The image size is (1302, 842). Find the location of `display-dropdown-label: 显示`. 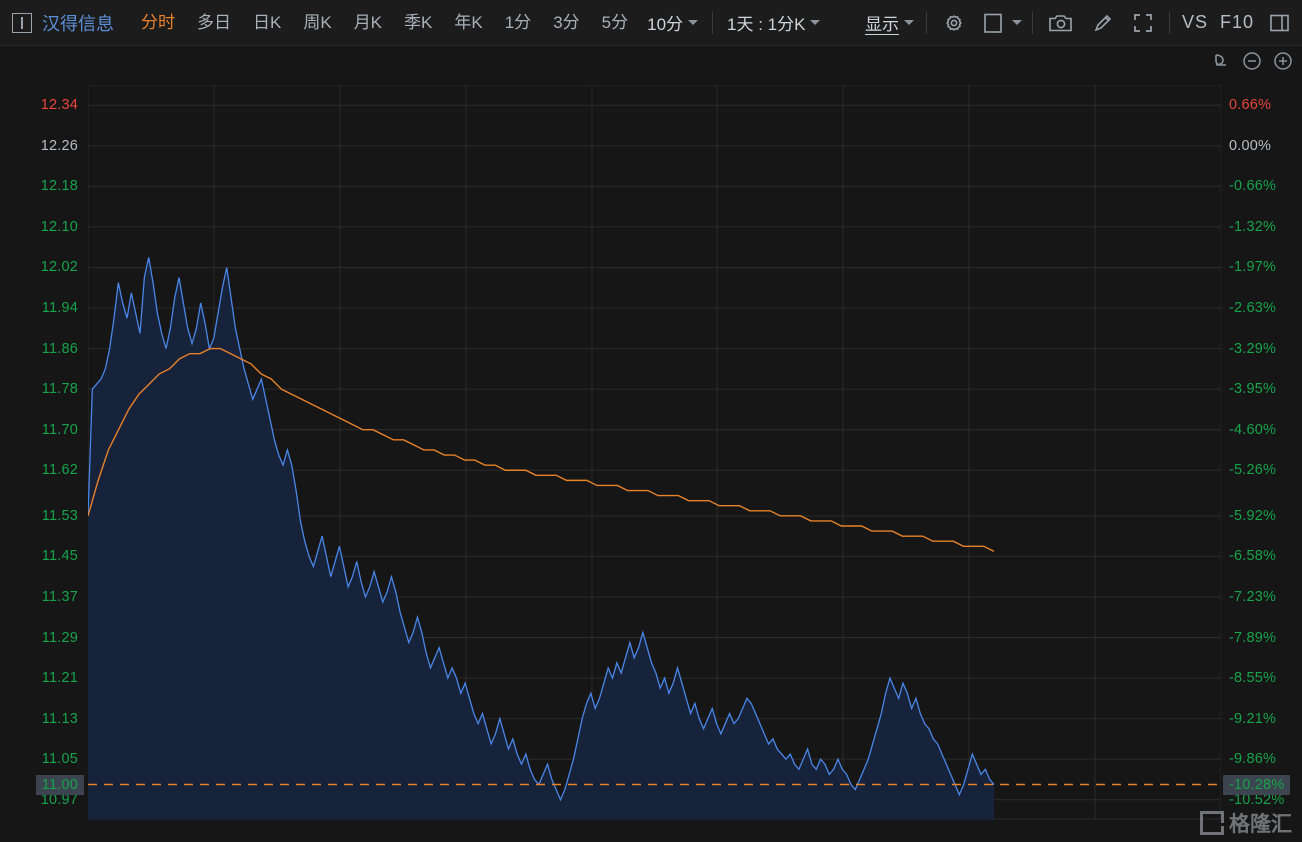

display-dropdown-label: 显示 is located at coordinates (881, 24).